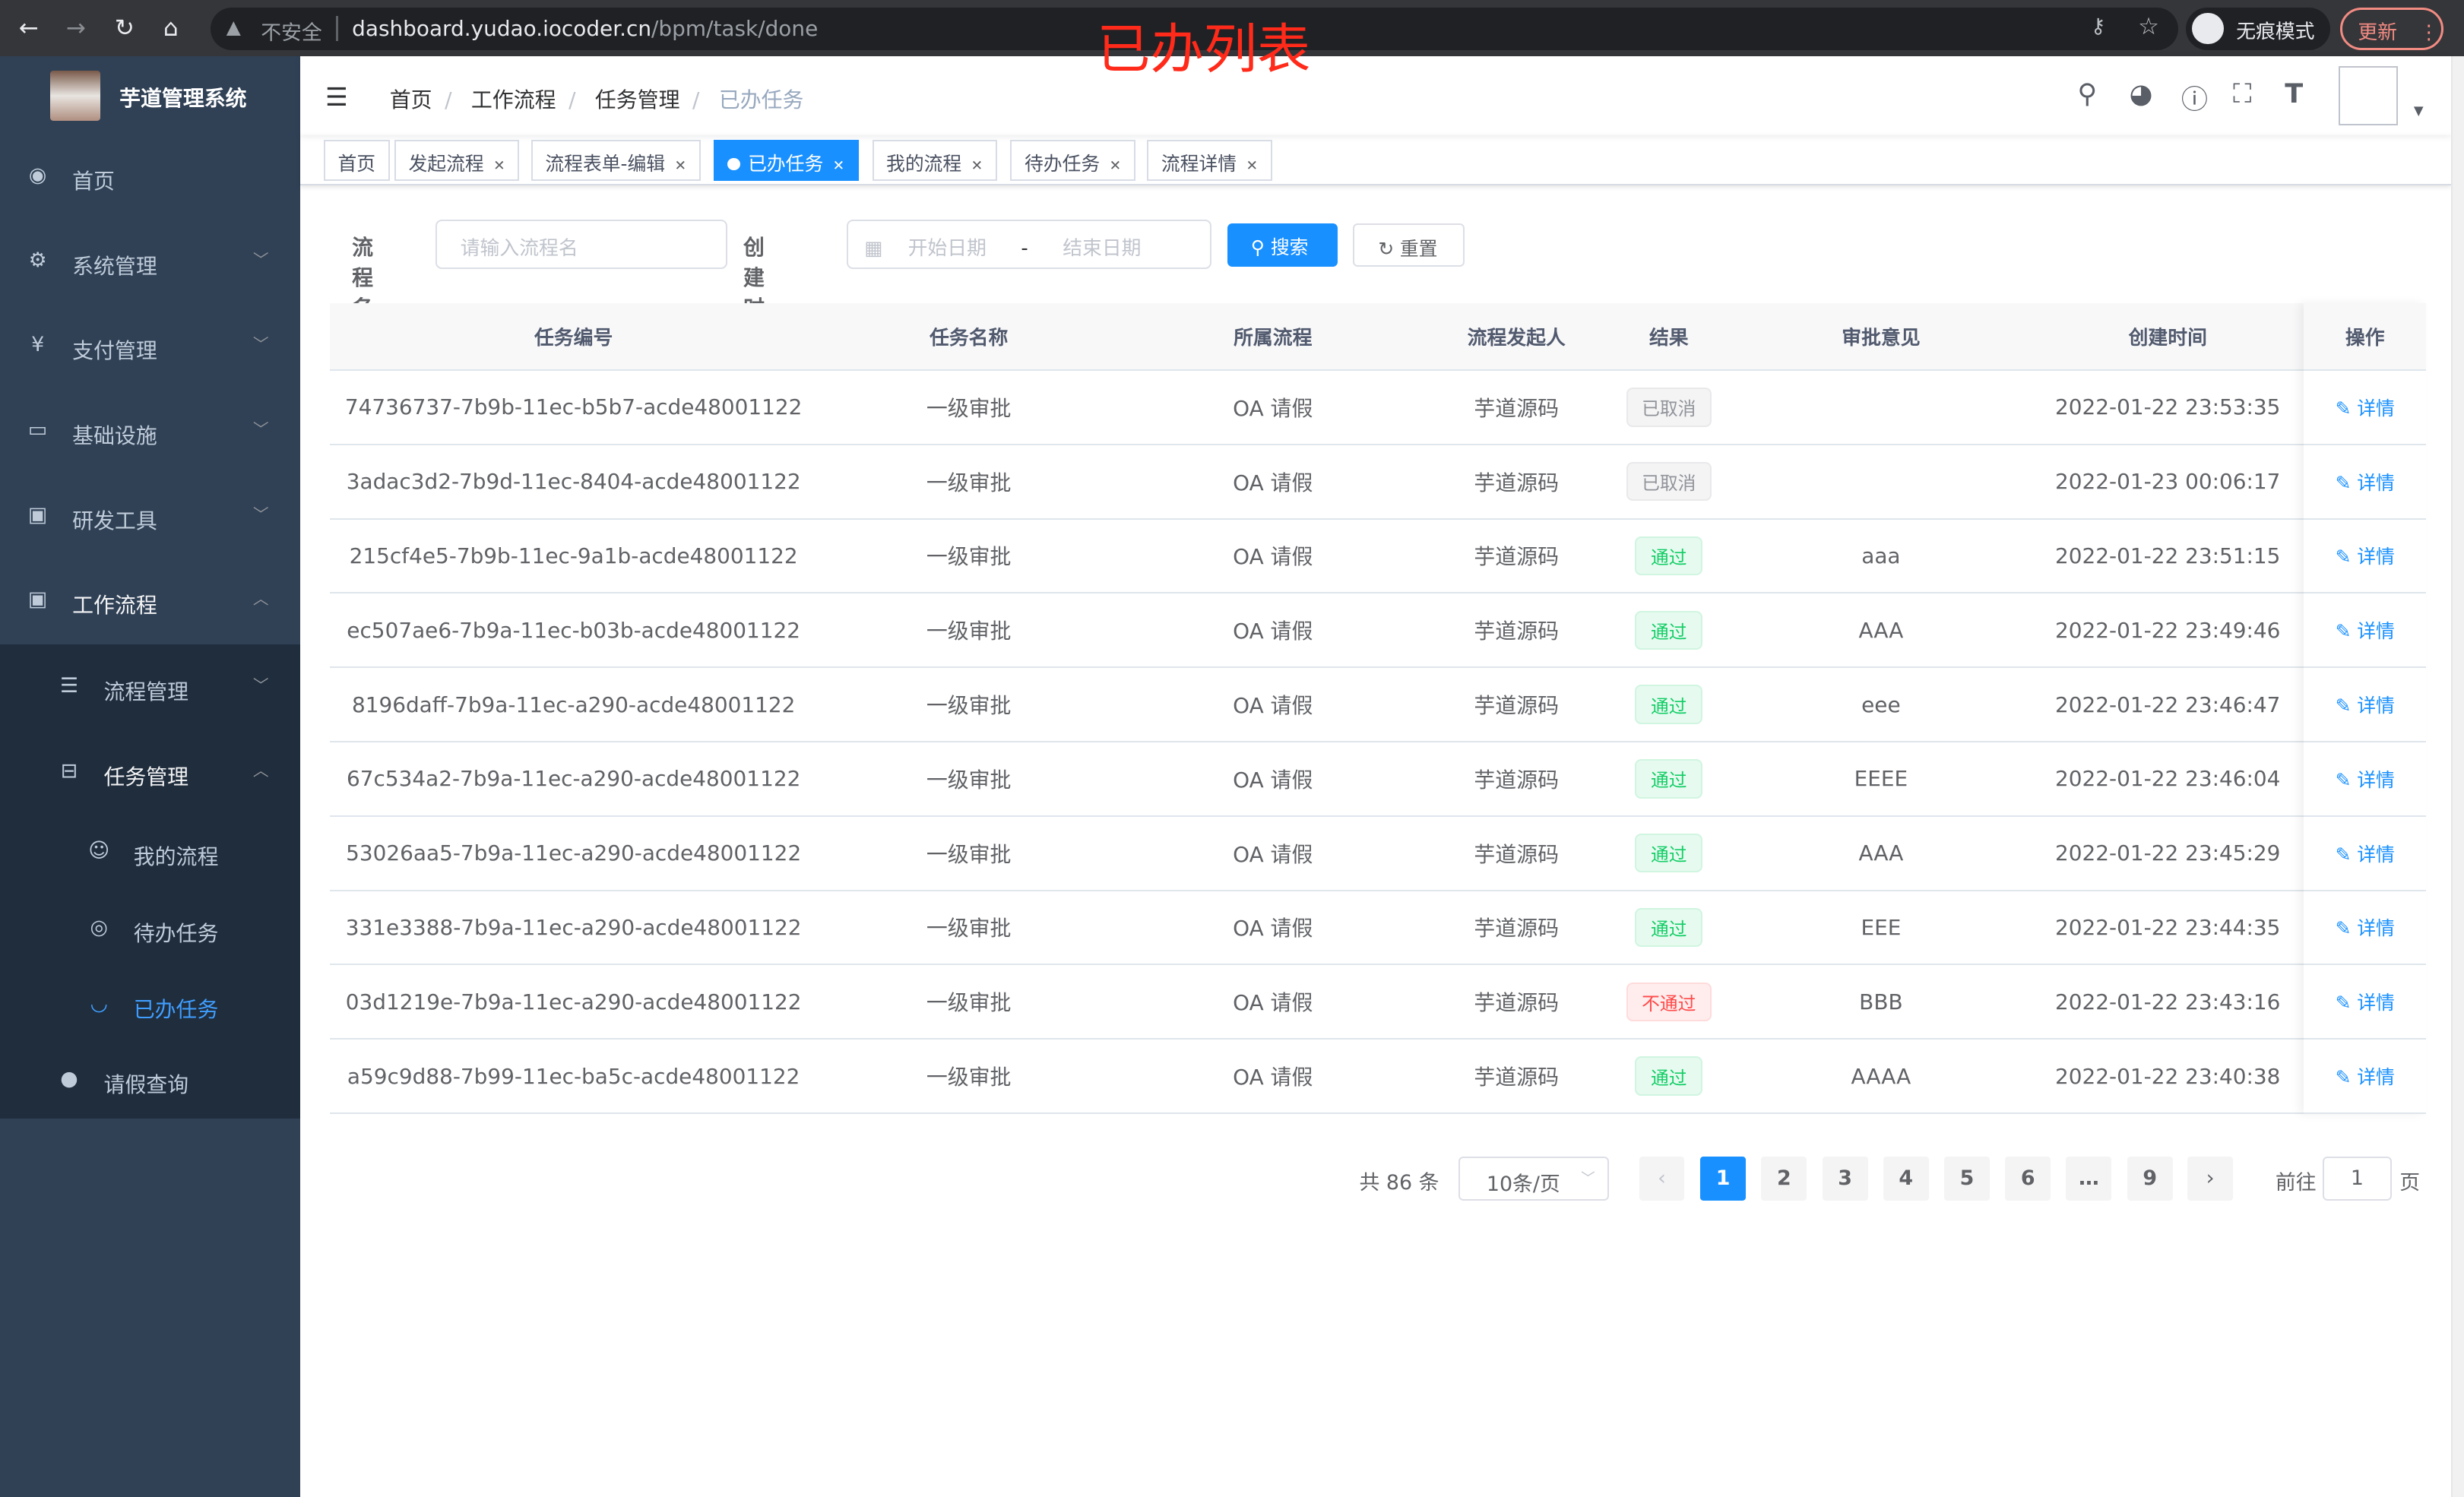  What do you see at coordinates (1967, 1178) in the screenshot?
I see `page-button: 5` at bounding box center [1967, 1178].